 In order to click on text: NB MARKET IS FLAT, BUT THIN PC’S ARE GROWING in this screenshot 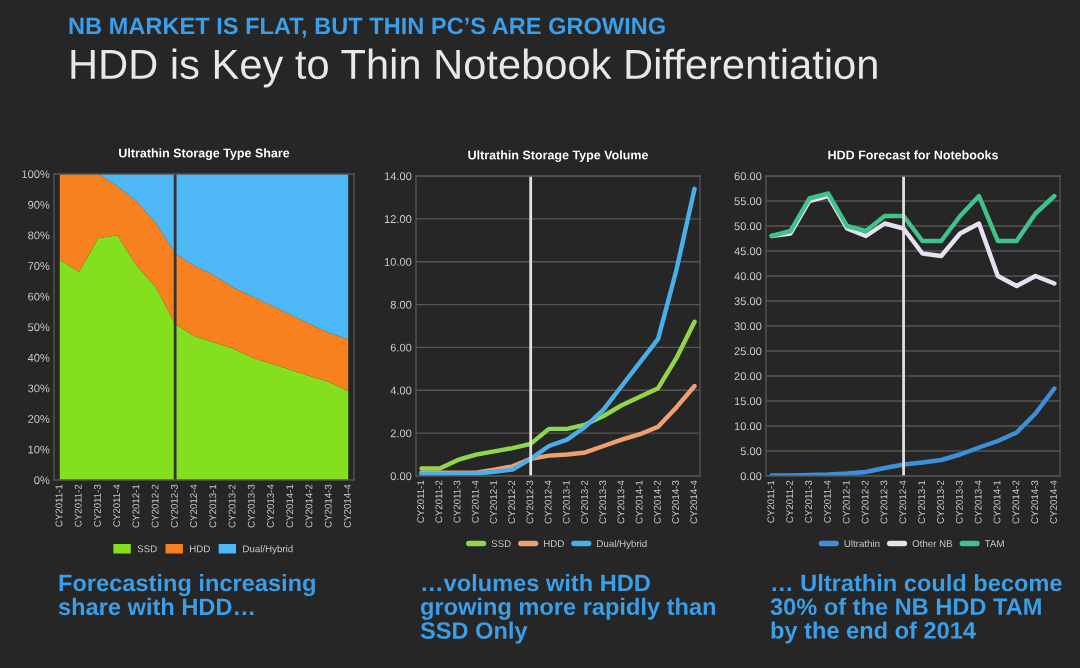, I will do `click(367, 27)`.